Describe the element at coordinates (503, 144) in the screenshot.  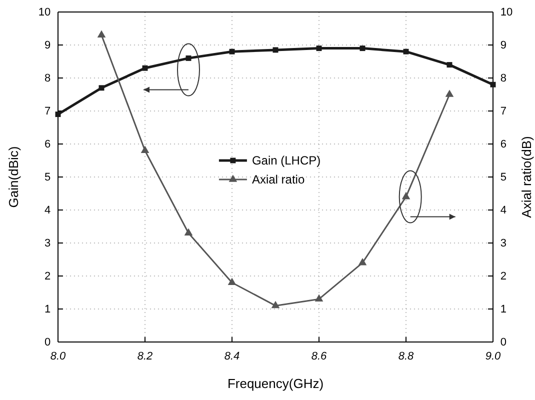
I see `y2-tick-label: 6` at that location.